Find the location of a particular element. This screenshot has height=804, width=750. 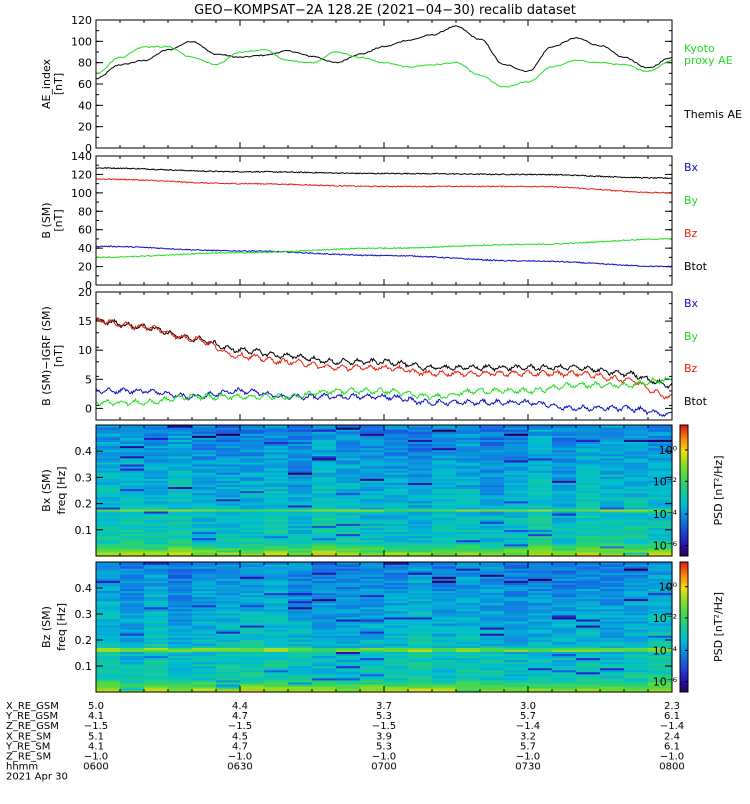

orbit-value: 4.5 is located at coordinates (240, 736).